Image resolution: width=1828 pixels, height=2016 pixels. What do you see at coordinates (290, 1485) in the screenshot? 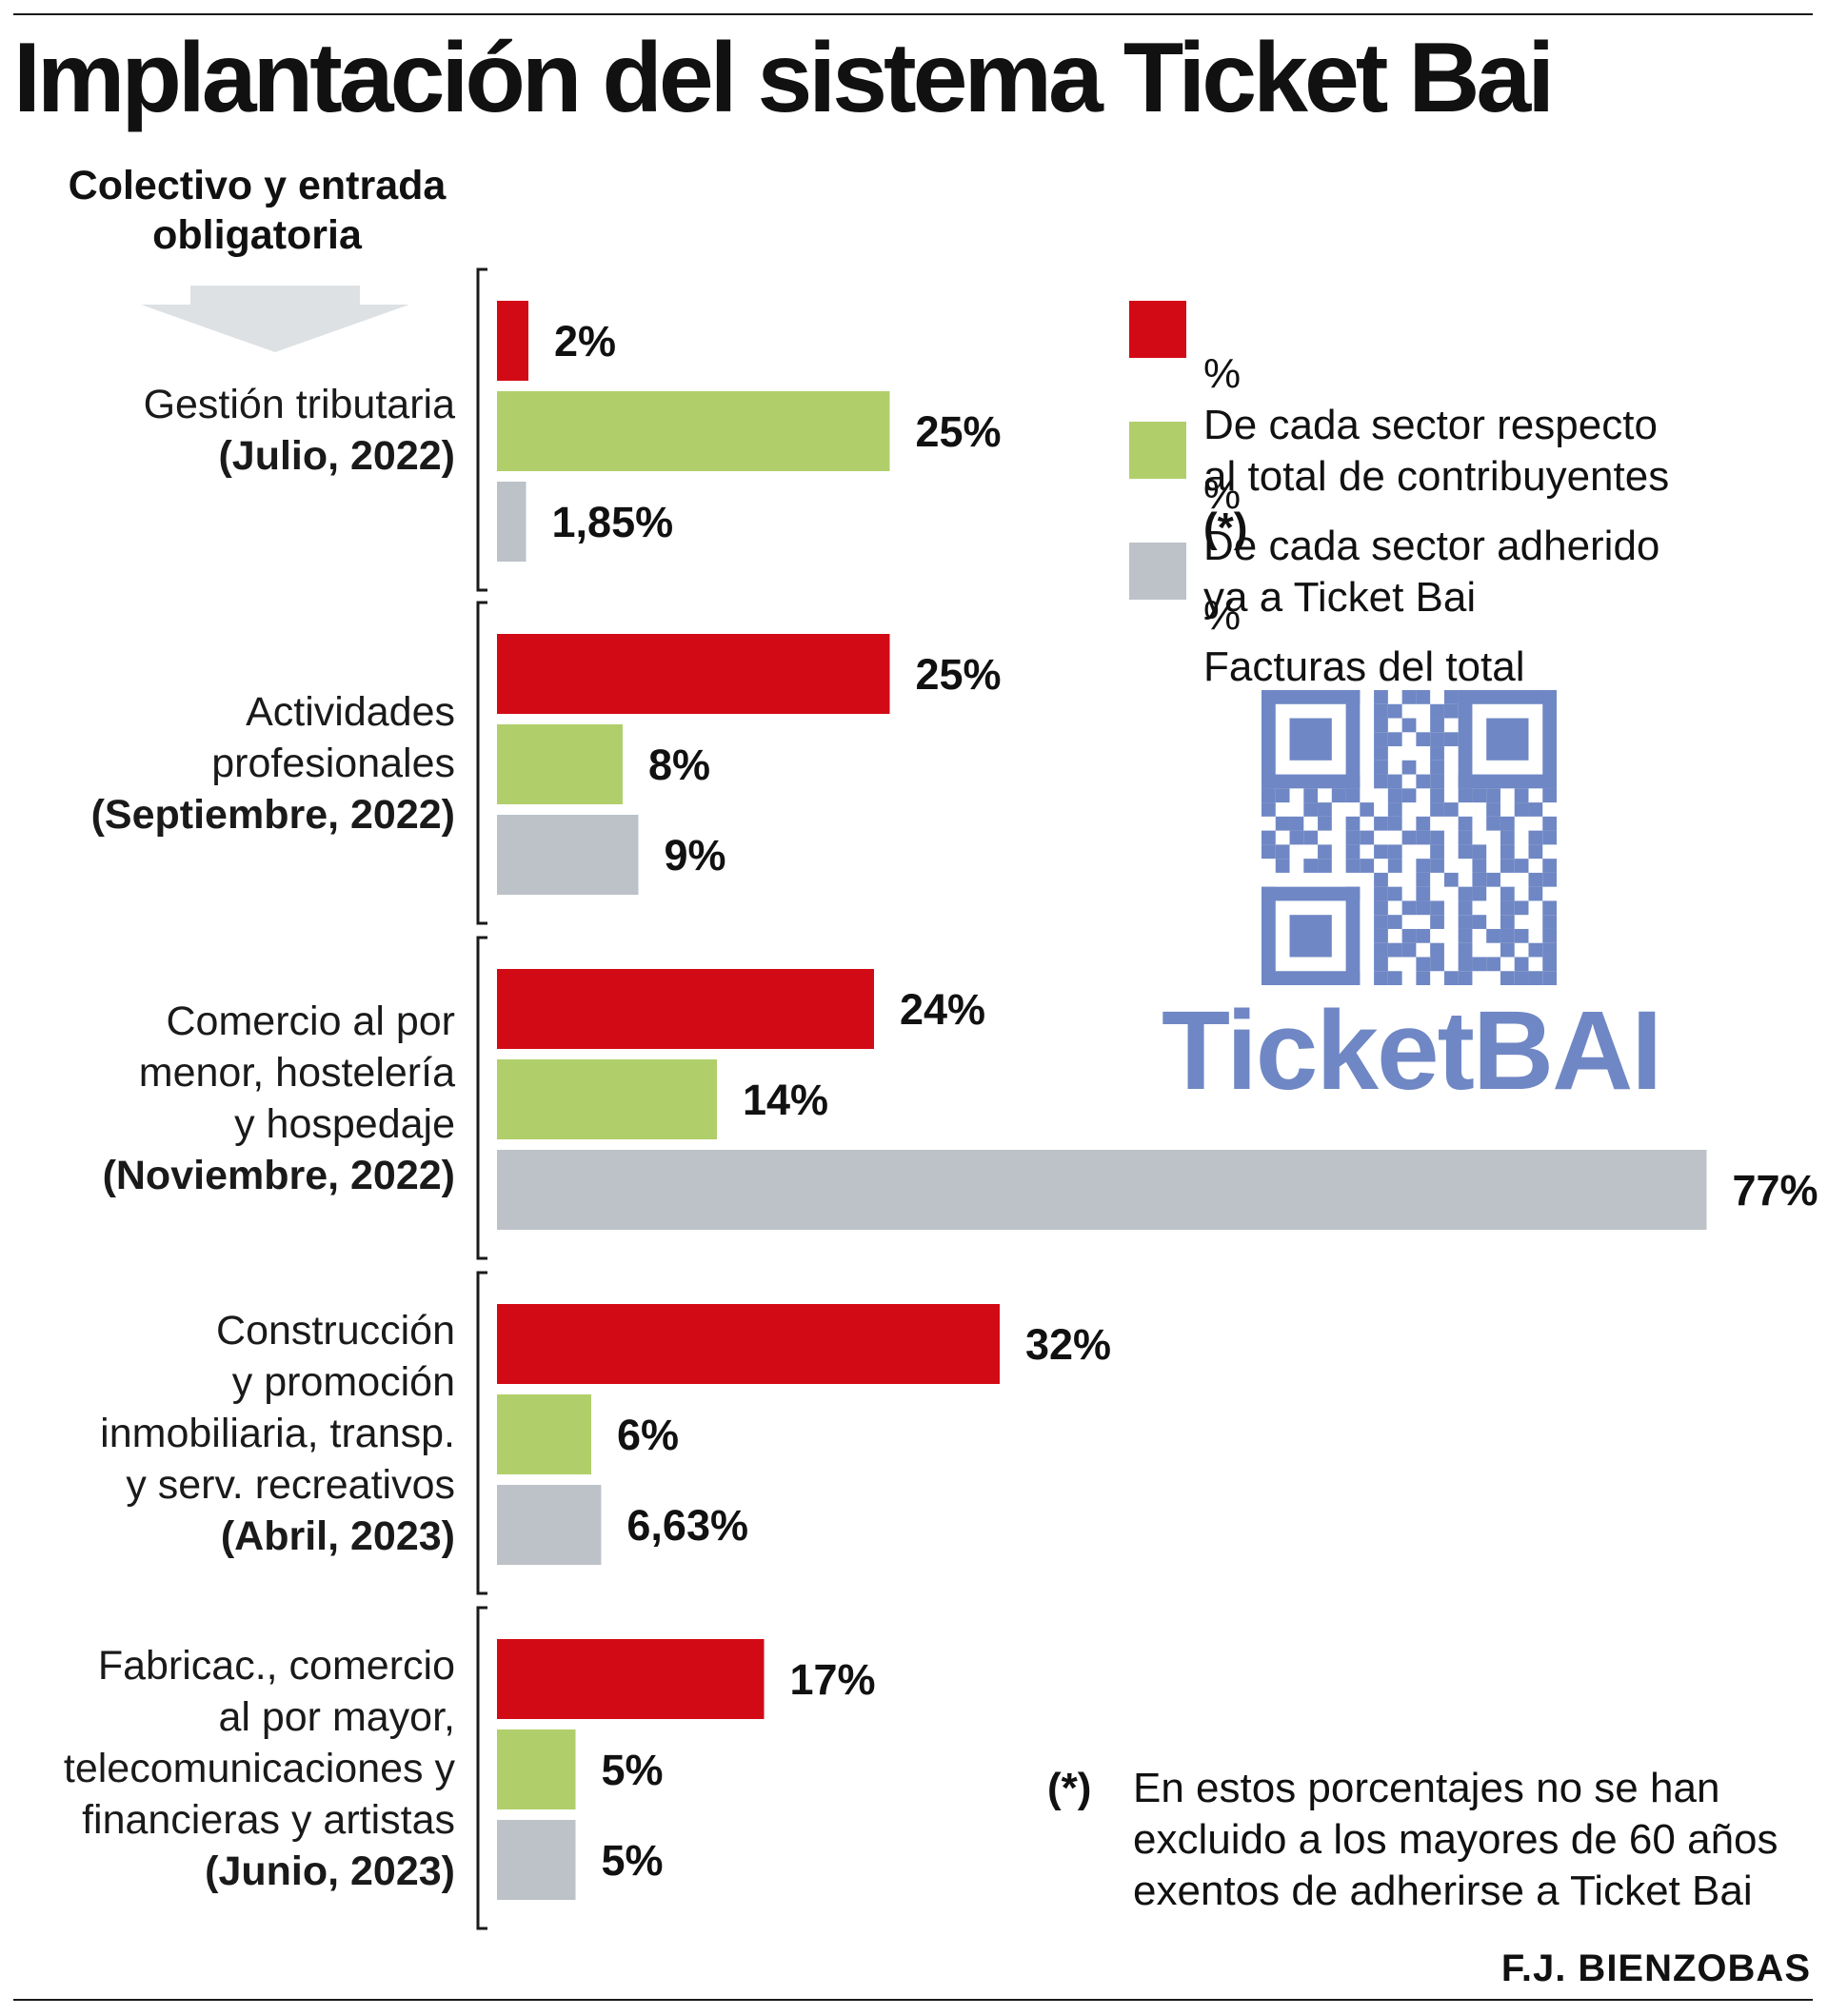
I see `category-label: y serv. recreativos` at bounding box center [290, 1485].